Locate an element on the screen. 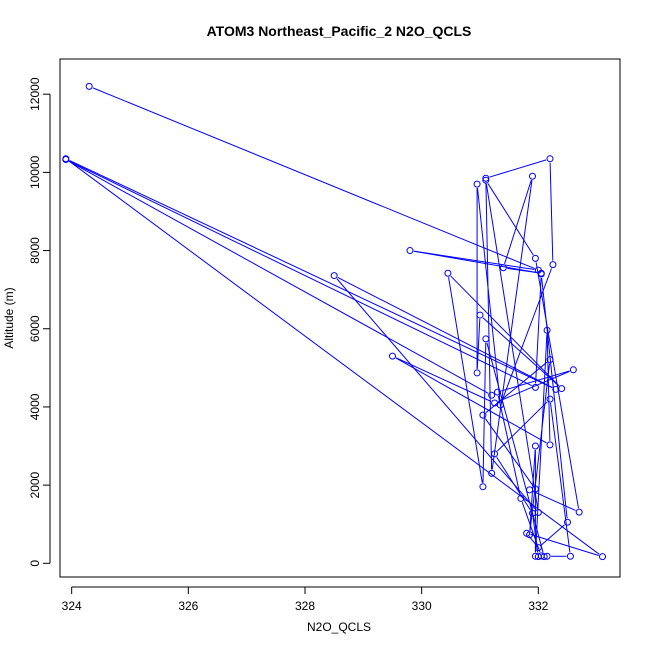 The image size is (650, 650). x-axis-label: N2O_QCLS is located at coordinates (339, 627).